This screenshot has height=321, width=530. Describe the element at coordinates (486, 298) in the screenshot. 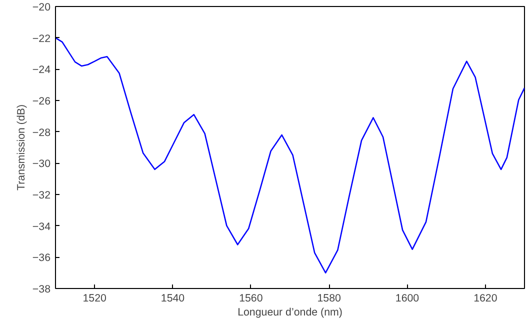

I see `x-tick-label: 1620` at that location.